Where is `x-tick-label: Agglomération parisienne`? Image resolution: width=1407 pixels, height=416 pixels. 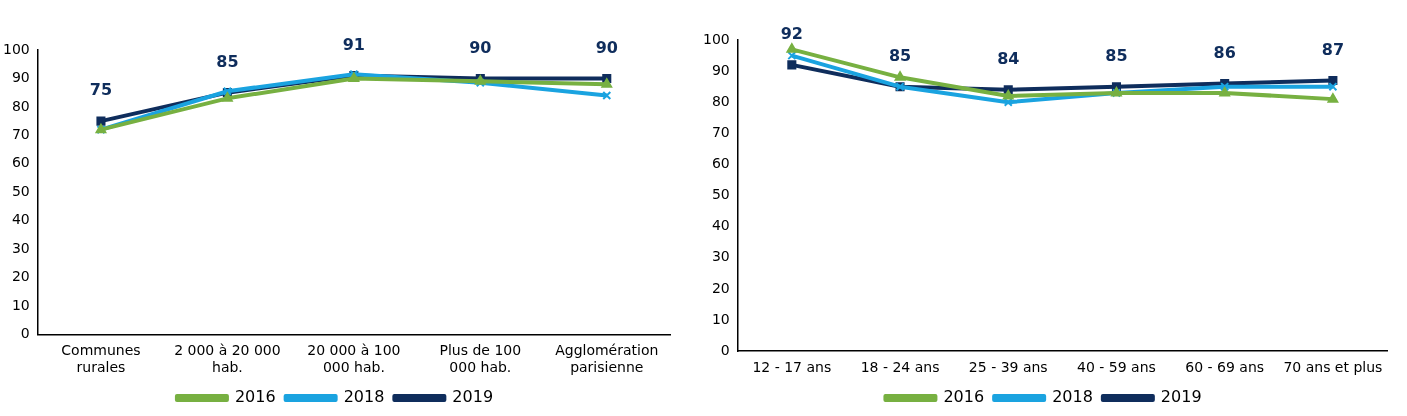
x-tick-label: Agglomération parisienne is located at coordinates (607, 359).